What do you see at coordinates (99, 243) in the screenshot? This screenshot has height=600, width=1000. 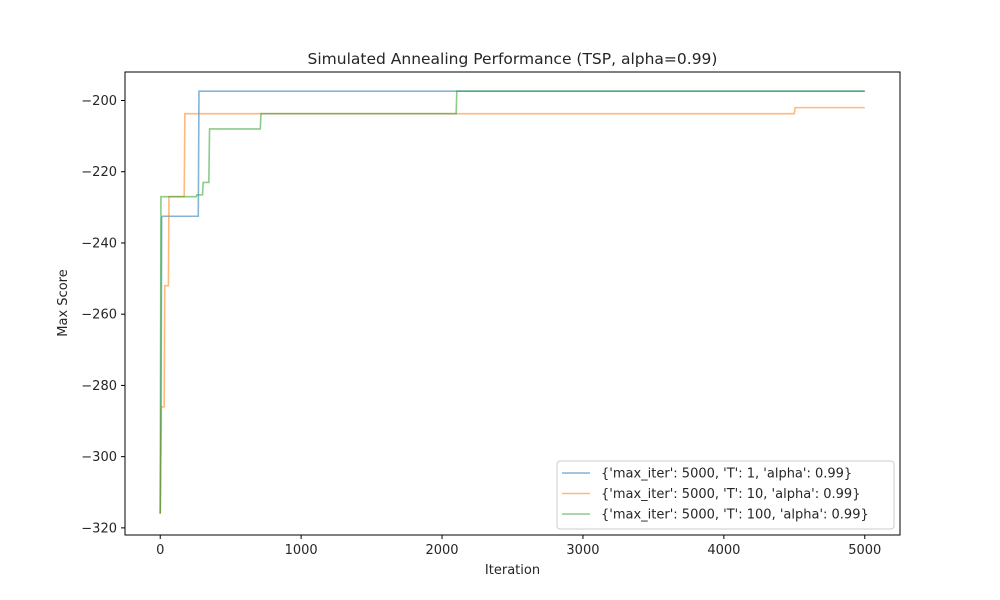 I see `y-tick-label: −240` at bounding box center [99, 243].